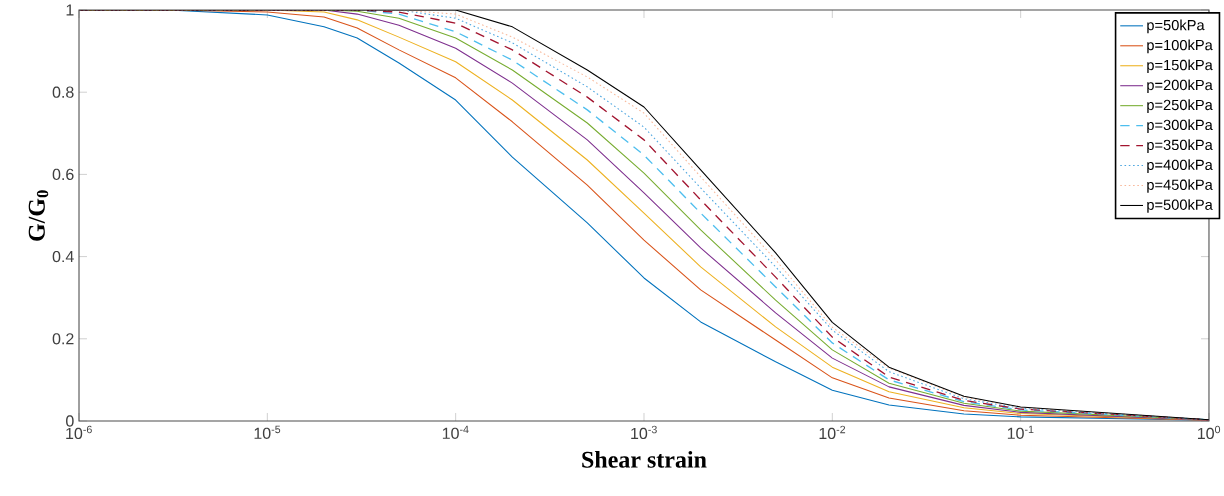 The image size is (1224, 496). What do you see at coordinates (1180, 146) in the screenshot?
I see `legend-label: p=350kPa` at bounding box center [1180, 146].